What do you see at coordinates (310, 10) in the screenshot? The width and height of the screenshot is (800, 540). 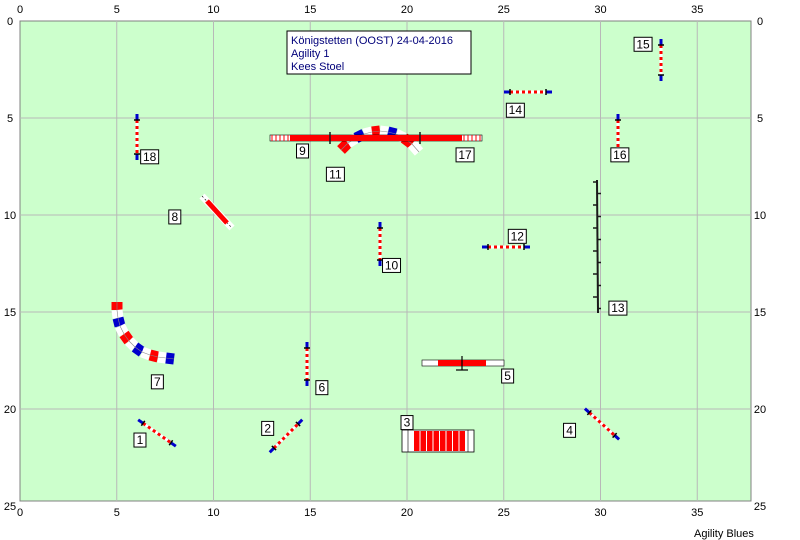 I see `x-tick-label-top: 15` at bounding box center [310, 10].